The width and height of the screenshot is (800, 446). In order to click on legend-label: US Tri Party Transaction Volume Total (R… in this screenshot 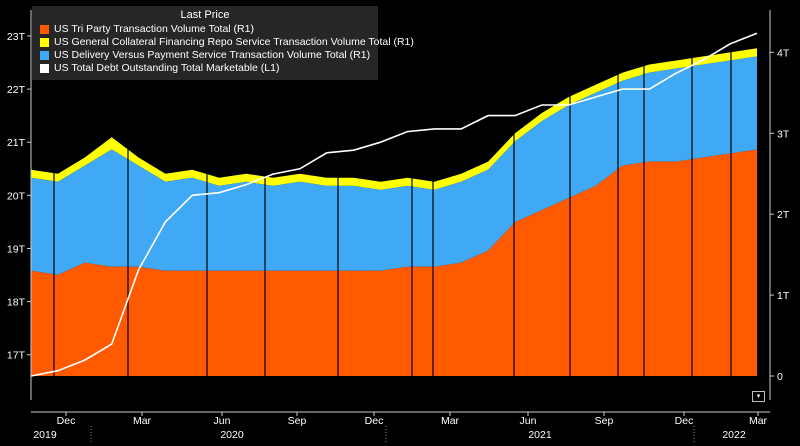, I will do `click(154, 29)`.